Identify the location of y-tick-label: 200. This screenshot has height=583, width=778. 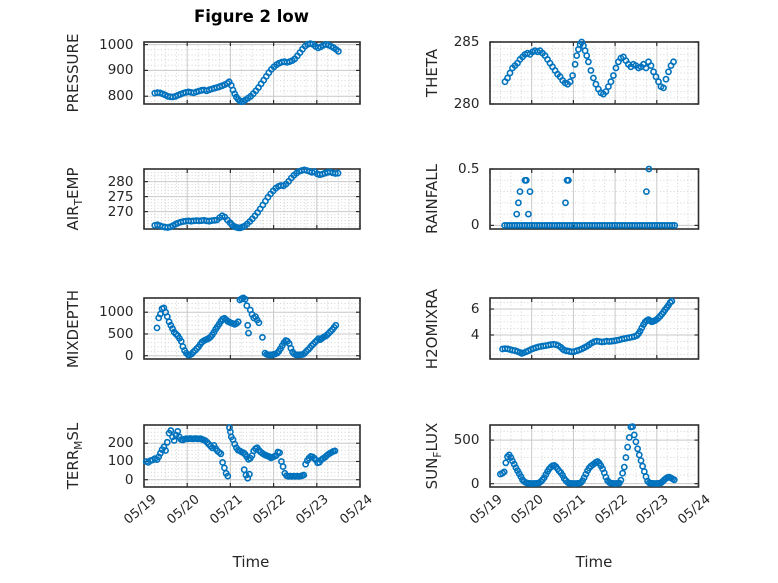
(120, 443).